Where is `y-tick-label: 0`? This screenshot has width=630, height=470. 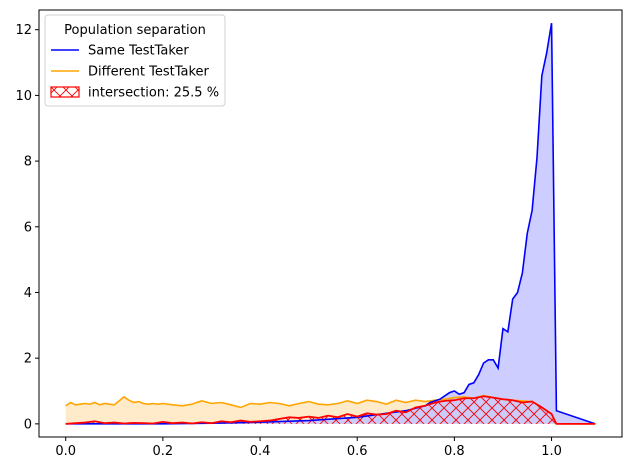 y-tick-label: 0 is located at coordinates (28, 424).